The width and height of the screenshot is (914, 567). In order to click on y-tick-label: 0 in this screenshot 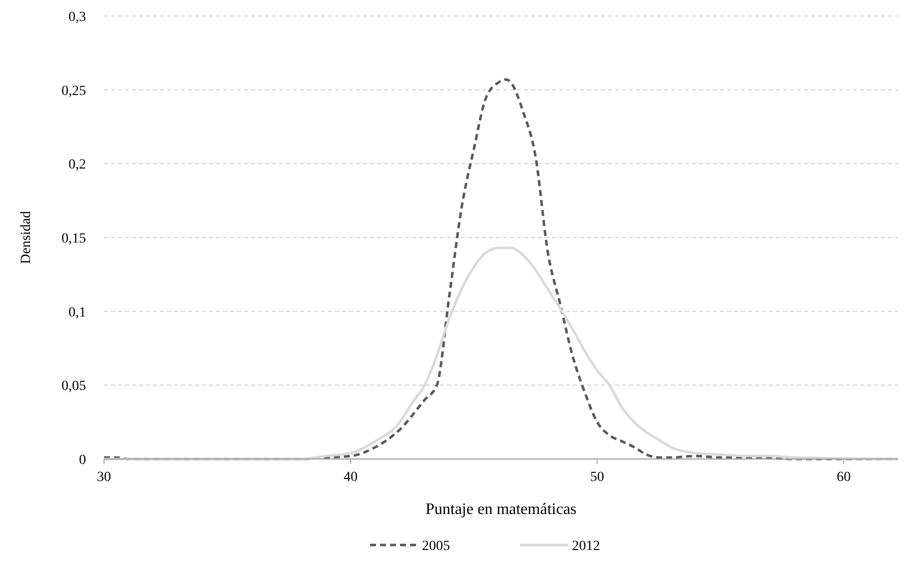, I will do `click(82, 460)`.